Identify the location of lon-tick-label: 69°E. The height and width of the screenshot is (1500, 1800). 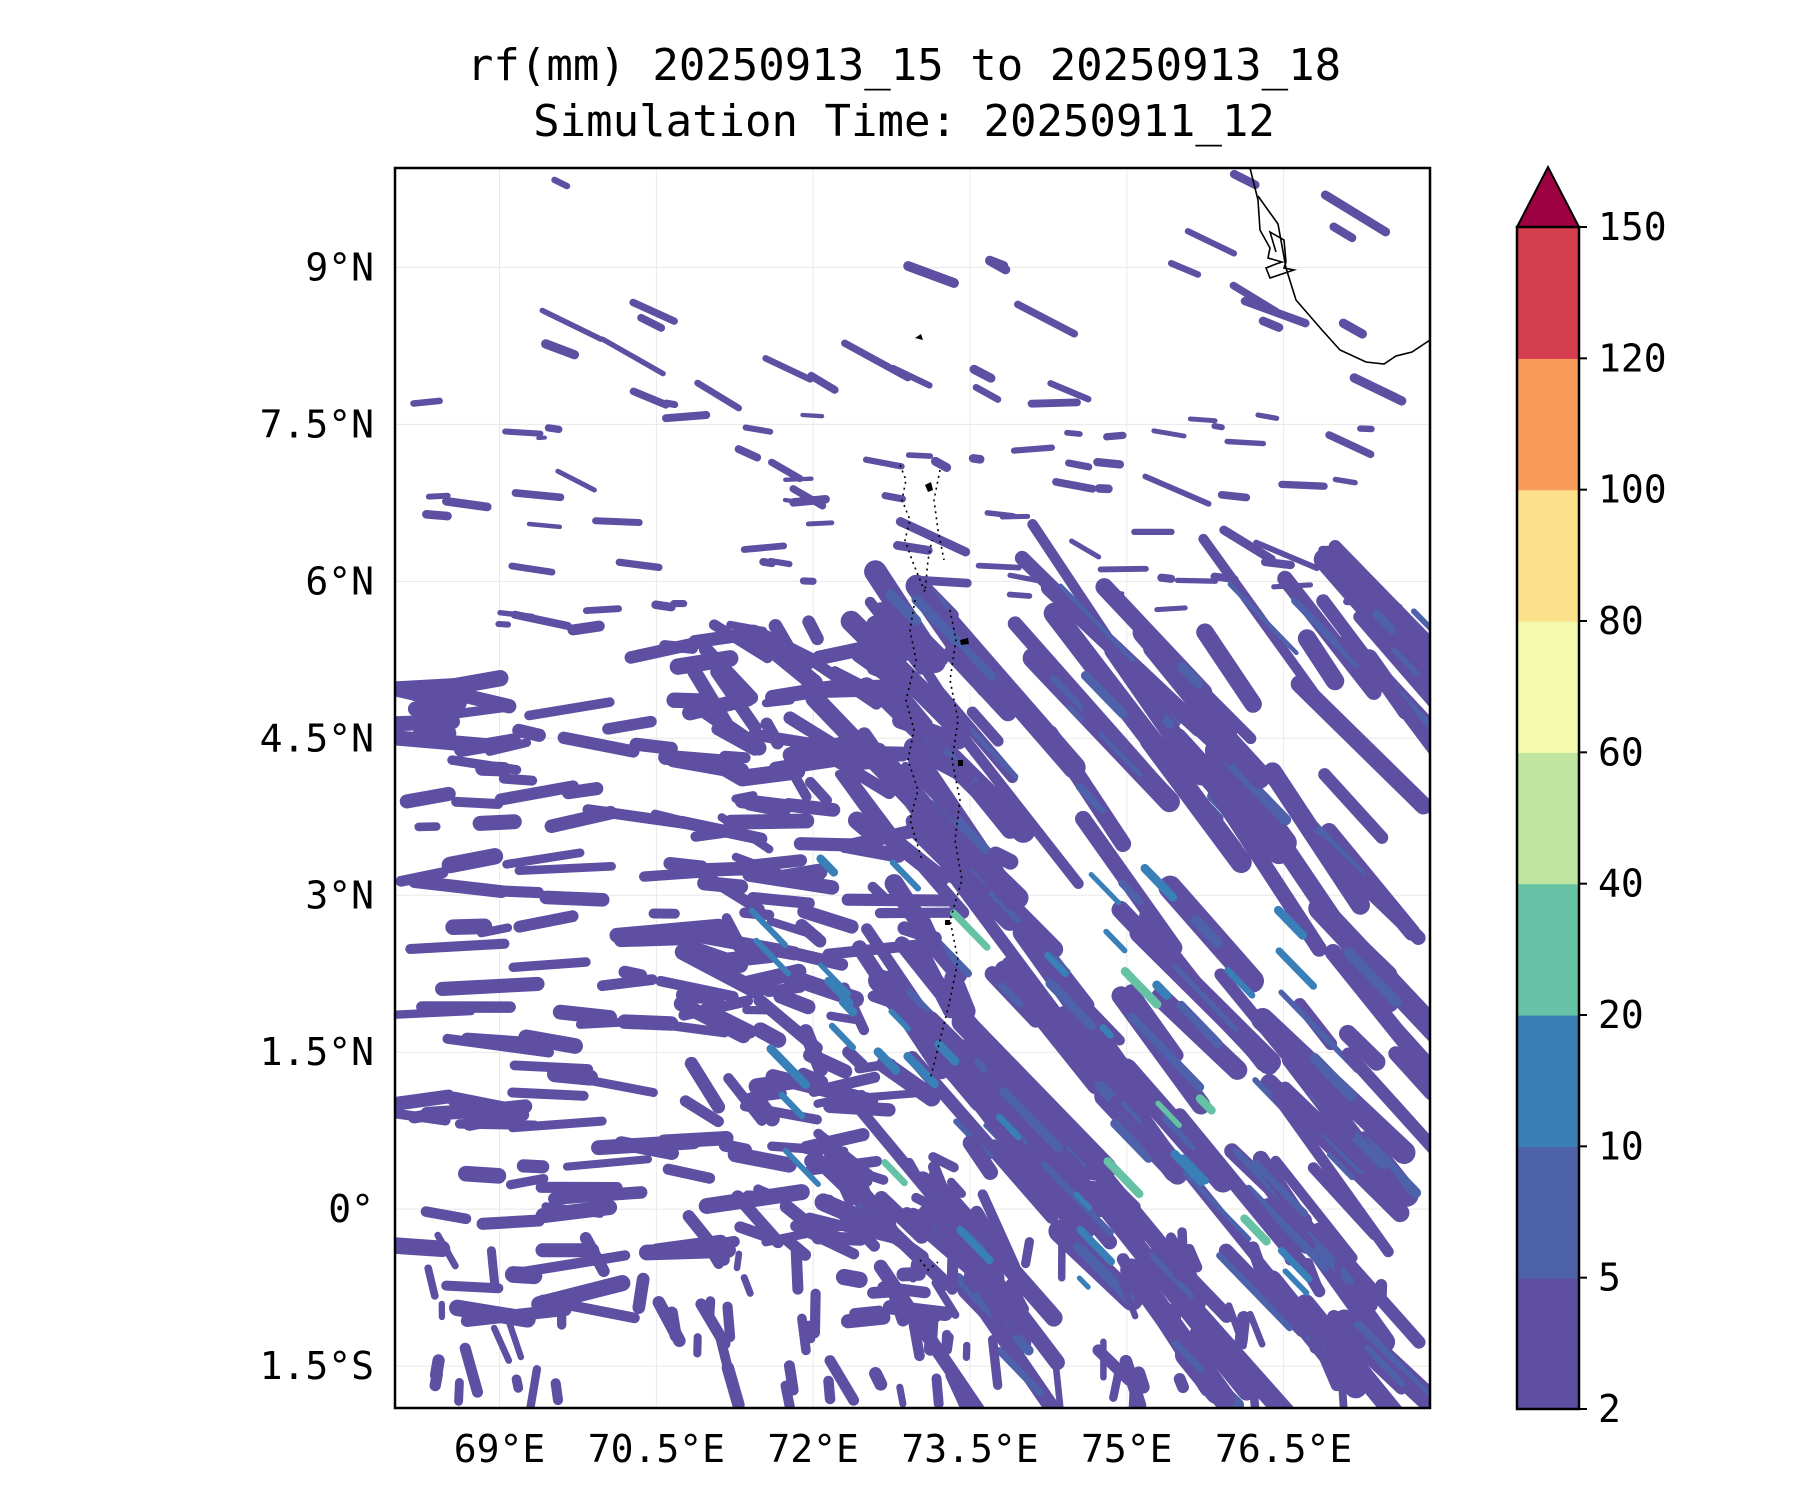
(500, 1449).